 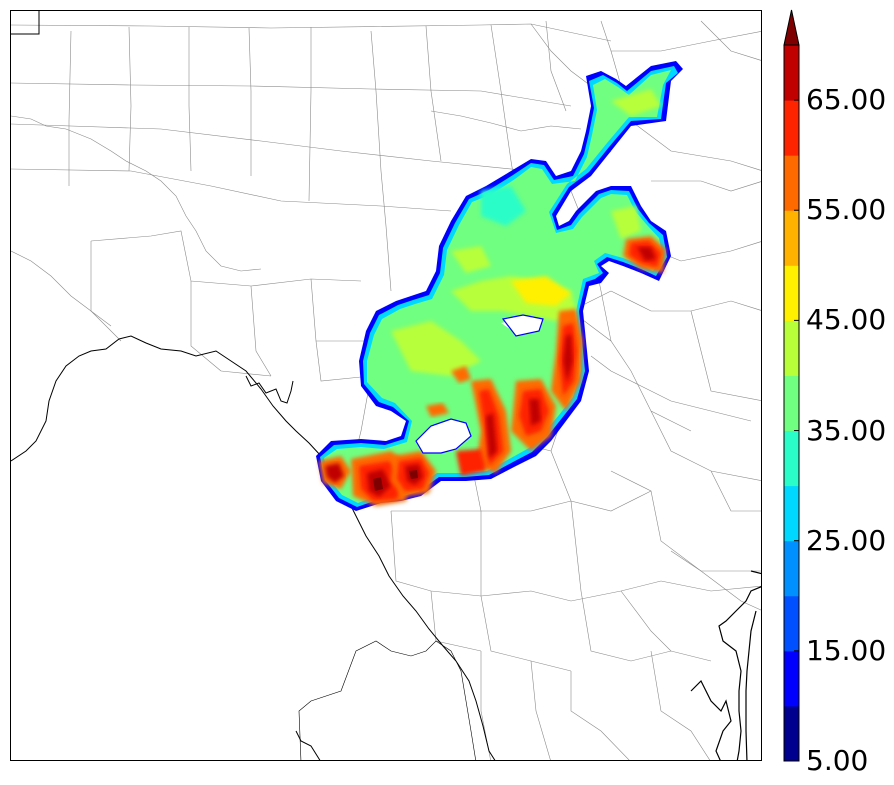 I want to click on colorbar-frame, so click(x=791, y=403).